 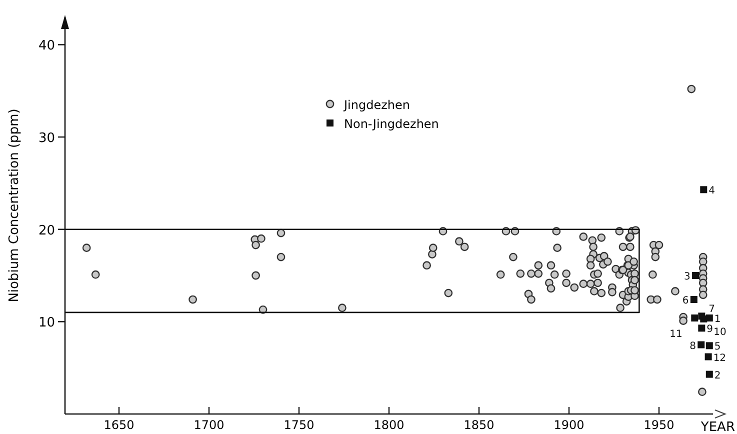 What do you see at coordinates (693, 346) in the screenshot?
I see `annotation: 8` at bounding box center [693, 346].